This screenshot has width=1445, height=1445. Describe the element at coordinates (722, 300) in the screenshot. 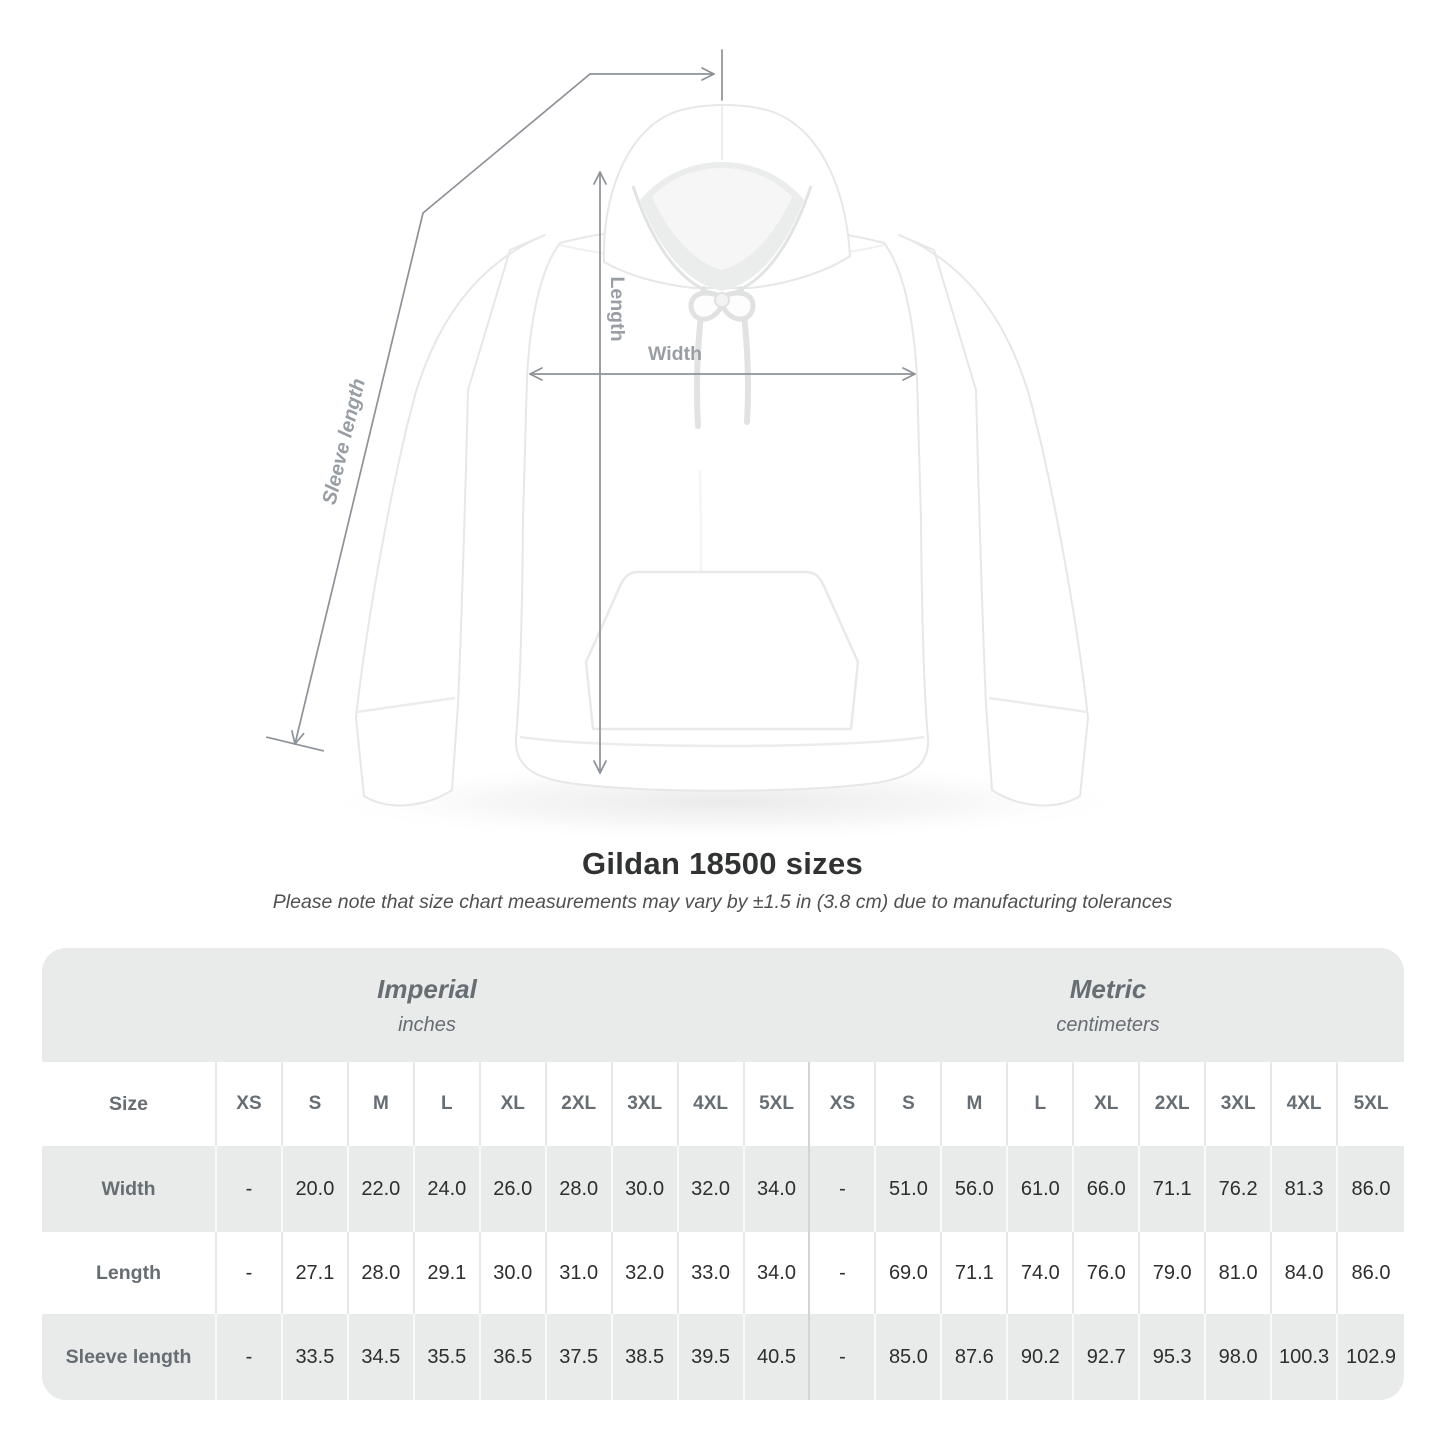

I see `drawstring-knot` at that location.